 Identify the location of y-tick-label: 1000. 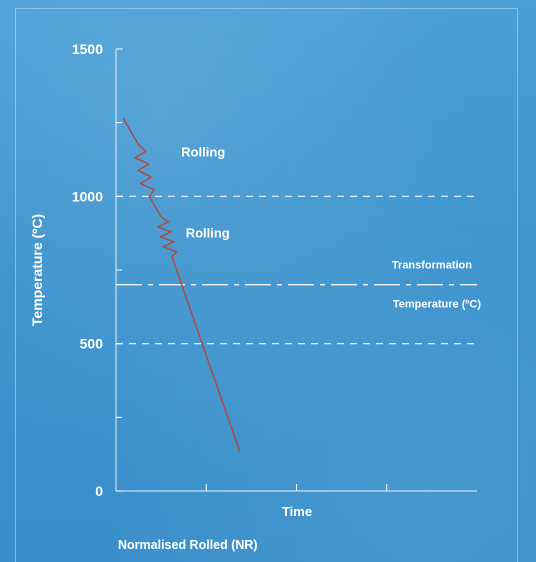
(87, 196).